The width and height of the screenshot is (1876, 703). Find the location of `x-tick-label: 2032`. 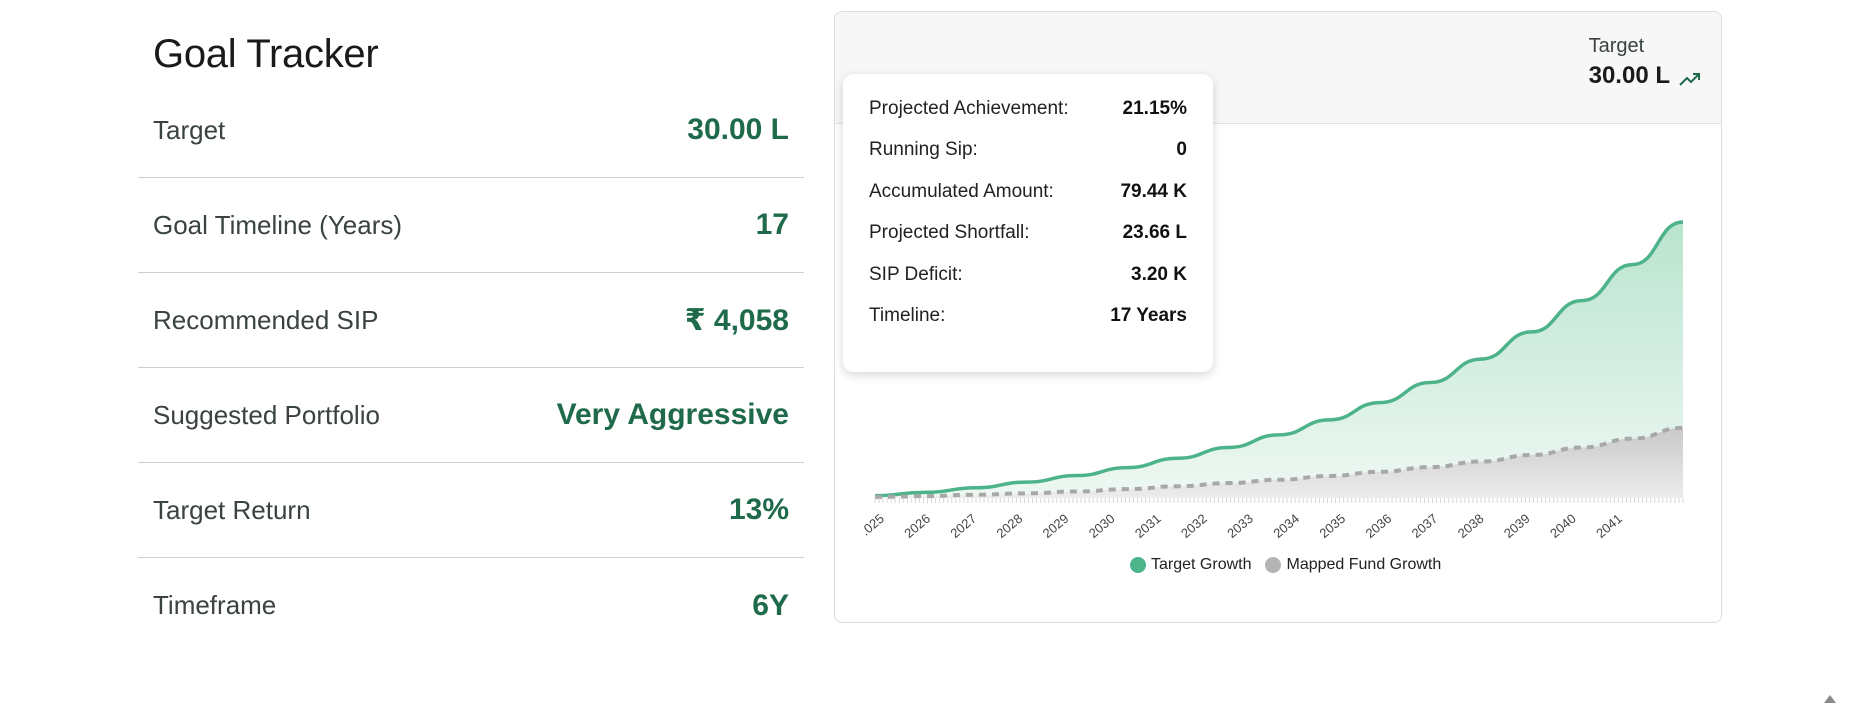

x-tick-label: 2032 is located at coordinates (1194, 526).